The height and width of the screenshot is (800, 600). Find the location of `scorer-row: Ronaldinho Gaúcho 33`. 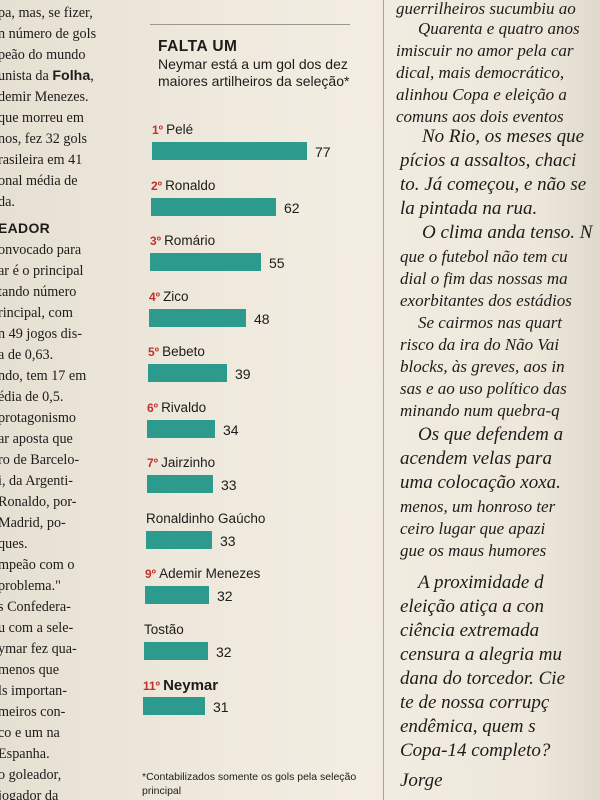

scorer-row: Ronaldinho Gaúcho 33 is located at coordinates (256, 536).